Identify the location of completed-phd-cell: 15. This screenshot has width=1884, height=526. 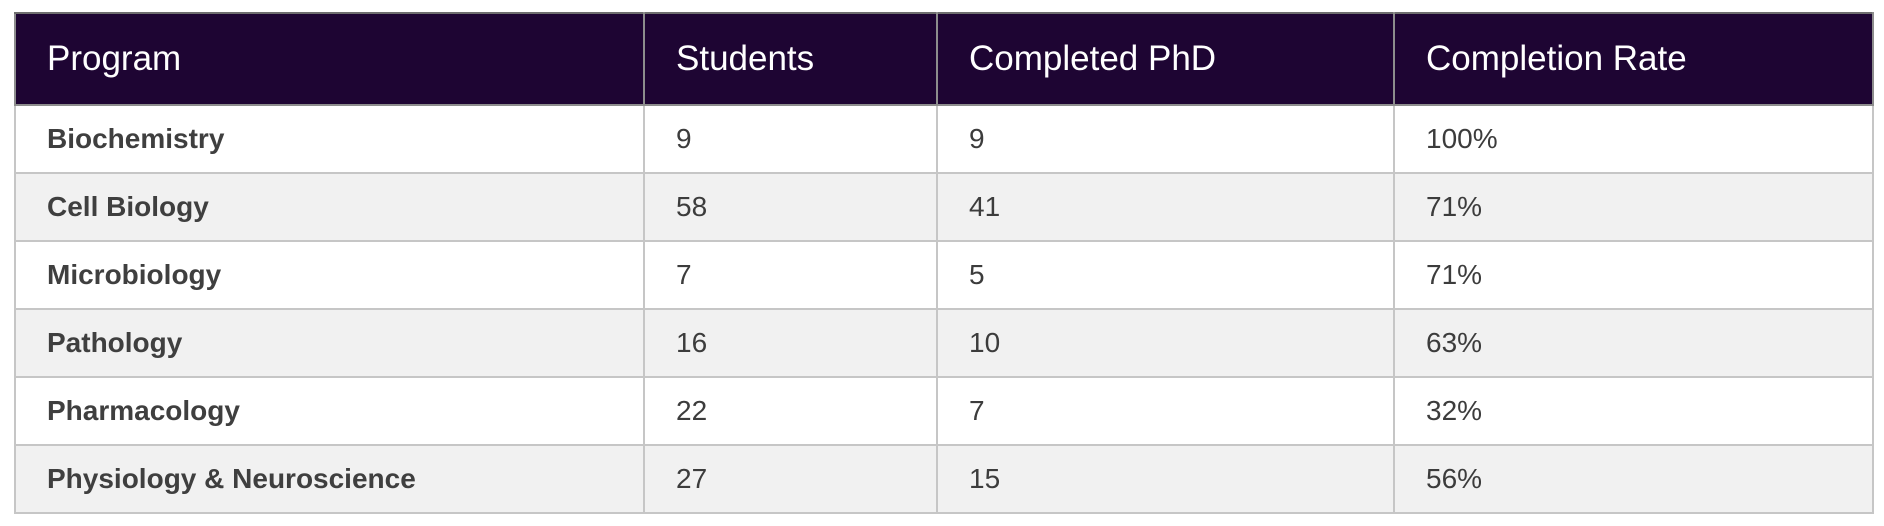
(1165, 479).